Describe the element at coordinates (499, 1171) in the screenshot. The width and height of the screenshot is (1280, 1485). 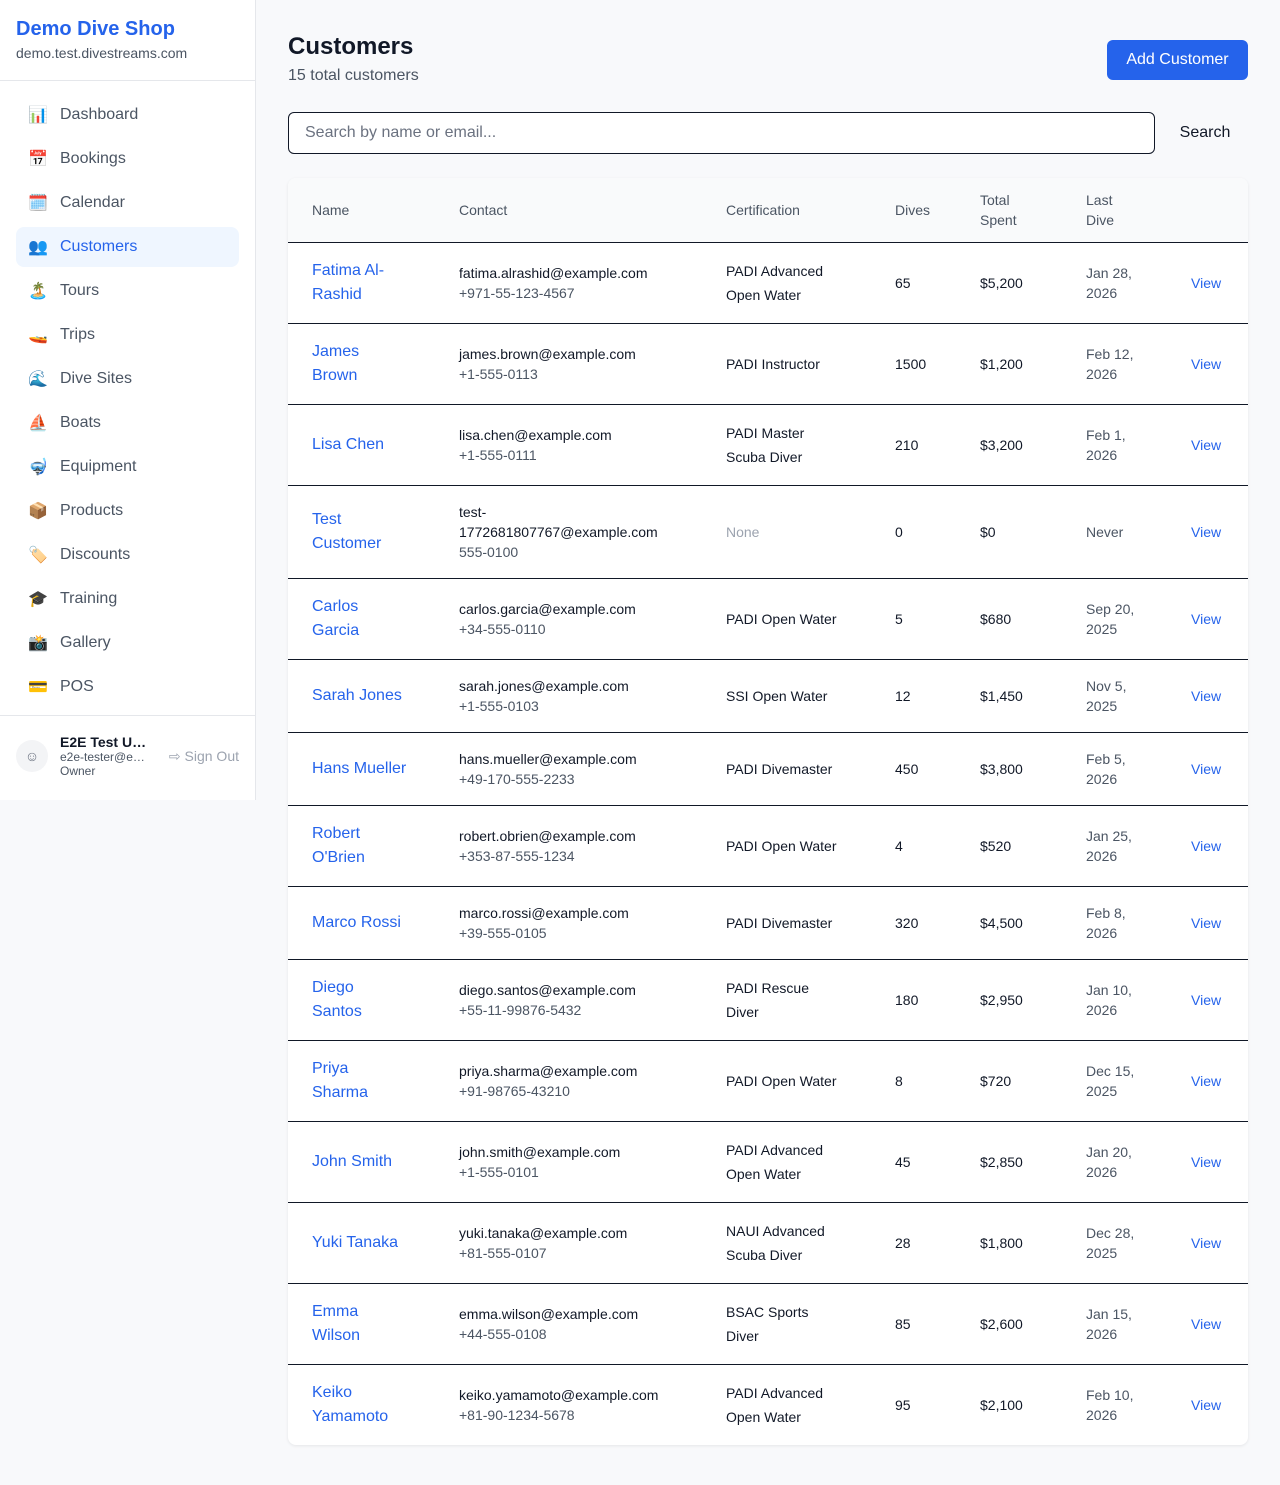
I see `customer-phone: +1-555-0101` at that location.